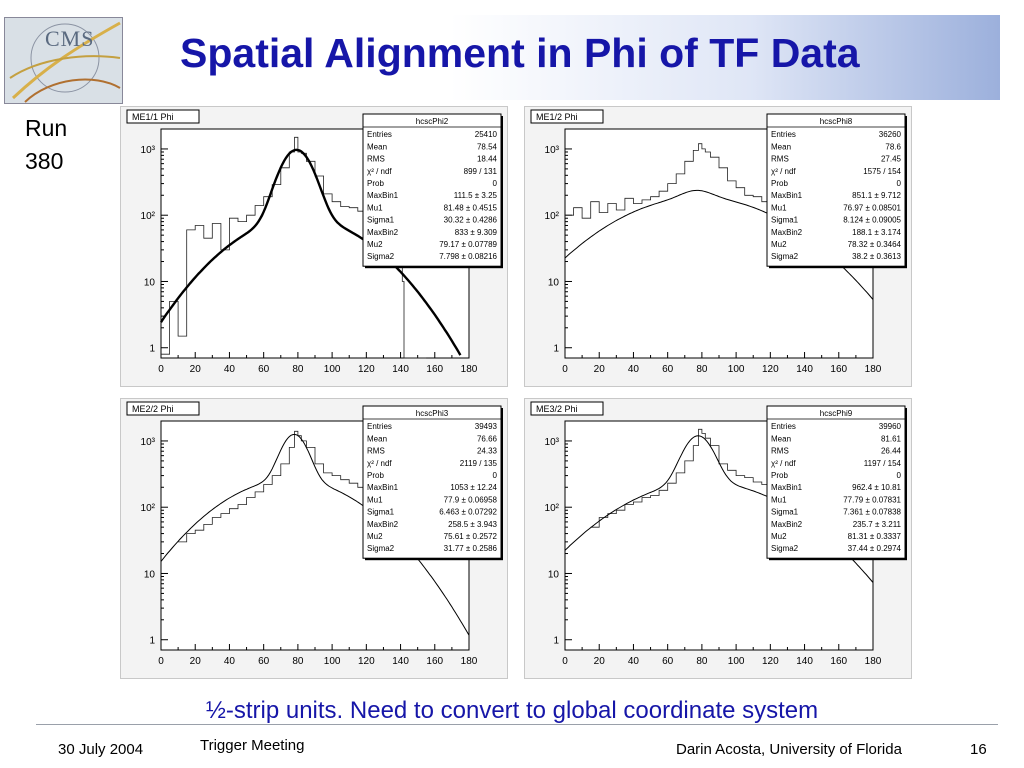 The height and width of the screenshot is (768, 1024). I want to click on x-tick-label: 120, so click(366, 369).